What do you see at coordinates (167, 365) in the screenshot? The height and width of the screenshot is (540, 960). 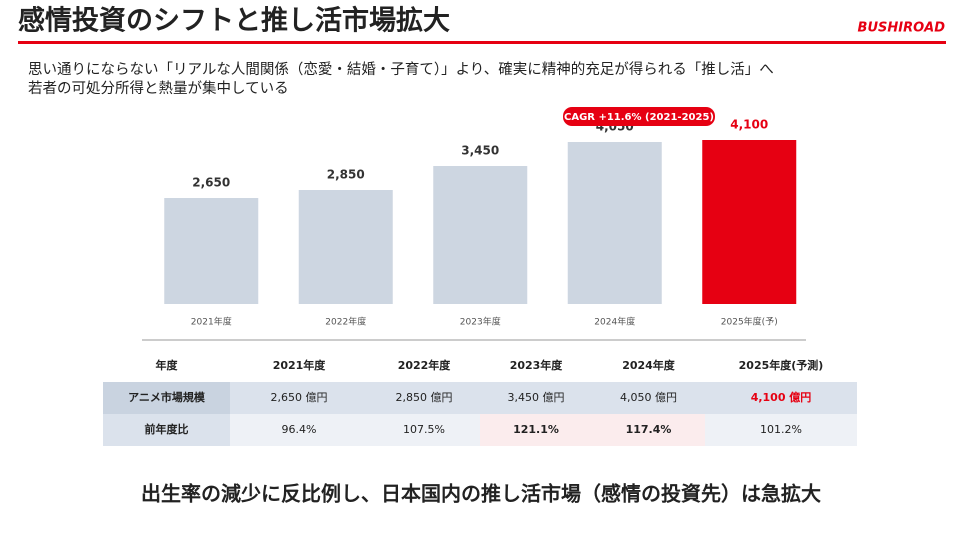 I see `table-cell: 年度` at bounding box center [167, 365].